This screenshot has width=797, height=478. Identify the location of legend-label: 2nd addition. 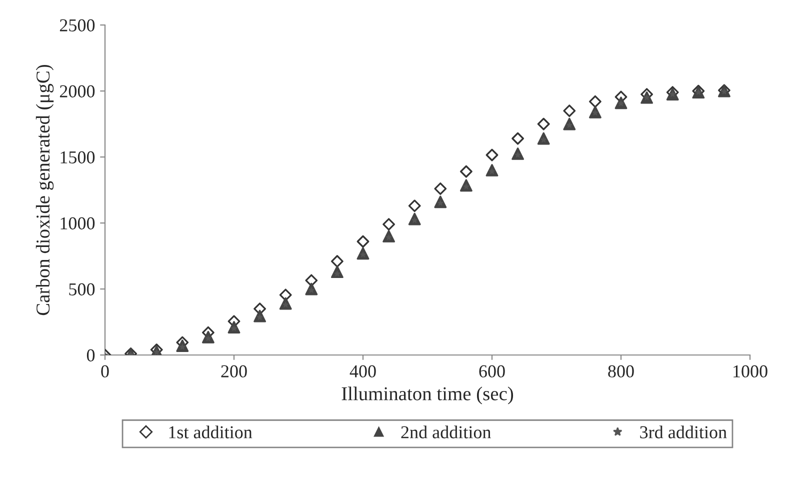
(446, 432).